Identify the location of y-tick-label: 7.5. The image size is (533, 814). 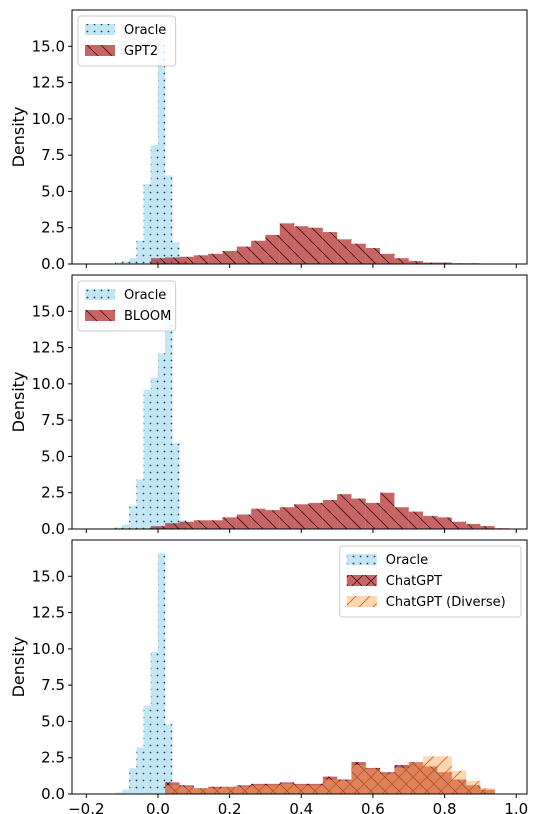
(53, 155).